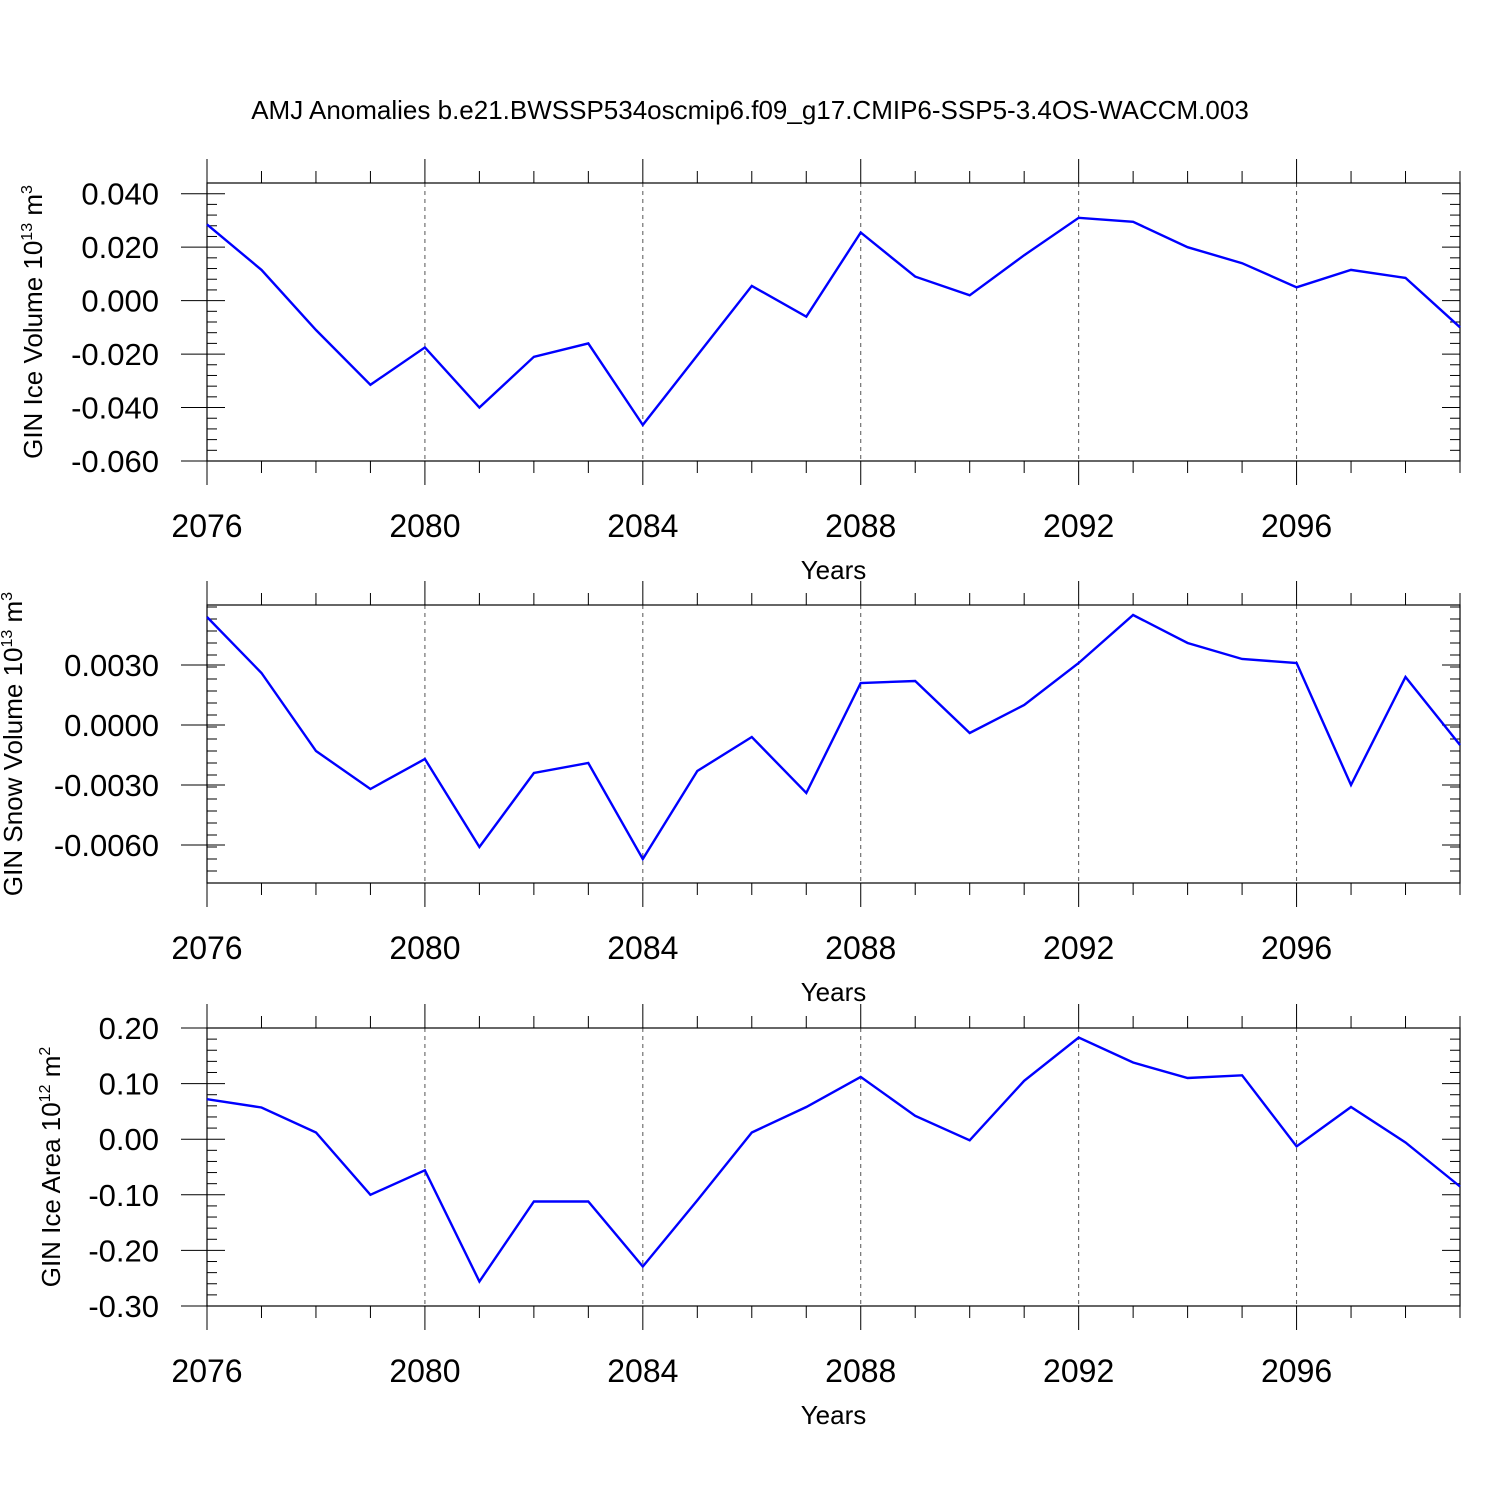 The image size is (1500, 1505). What do you see at coordinates (115, 354) in the screenshot?
I see `y-tick-label: -0.020` at bounding box center [115, 354].